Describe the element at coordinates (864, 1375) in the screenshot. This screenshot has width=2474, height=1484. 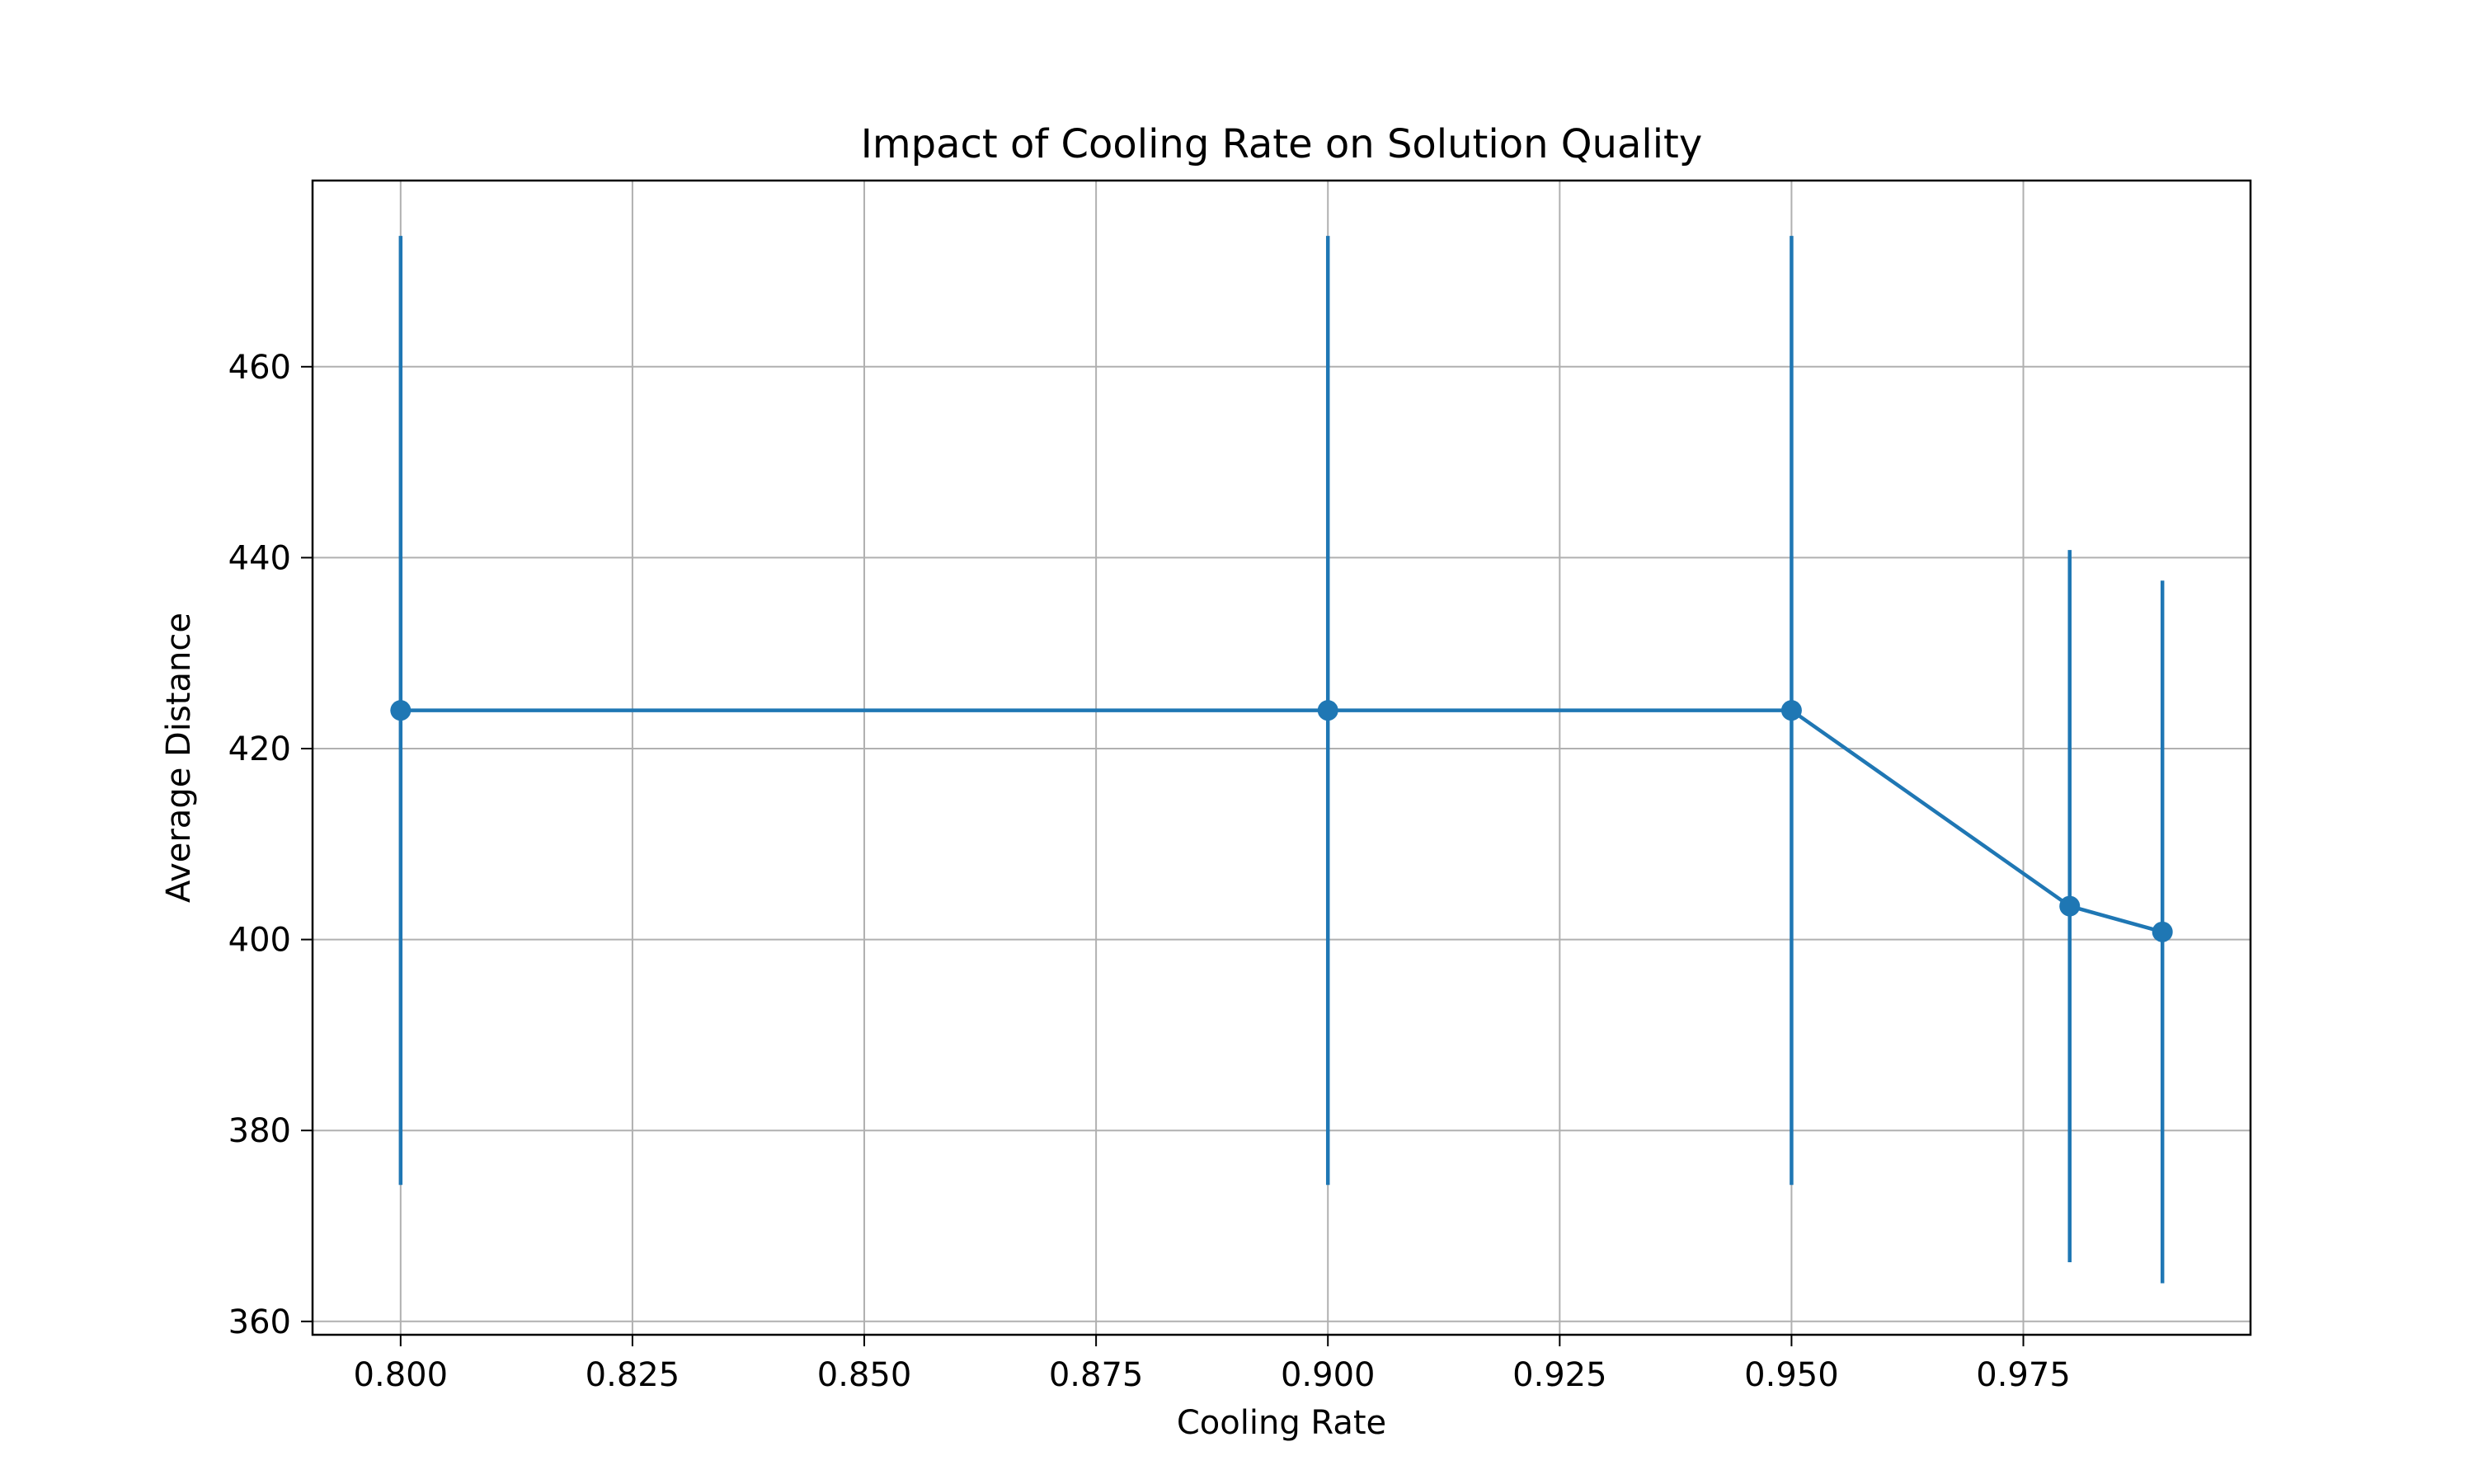
I see `x-tick-label: 0.850` at that location.